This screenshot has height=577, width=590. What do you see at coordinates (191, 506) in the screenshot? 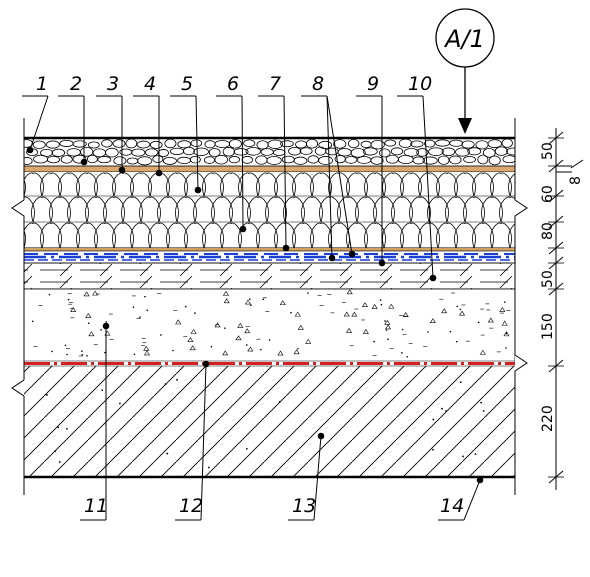
I see `label-12: 12` at bounding box center [191, 506].